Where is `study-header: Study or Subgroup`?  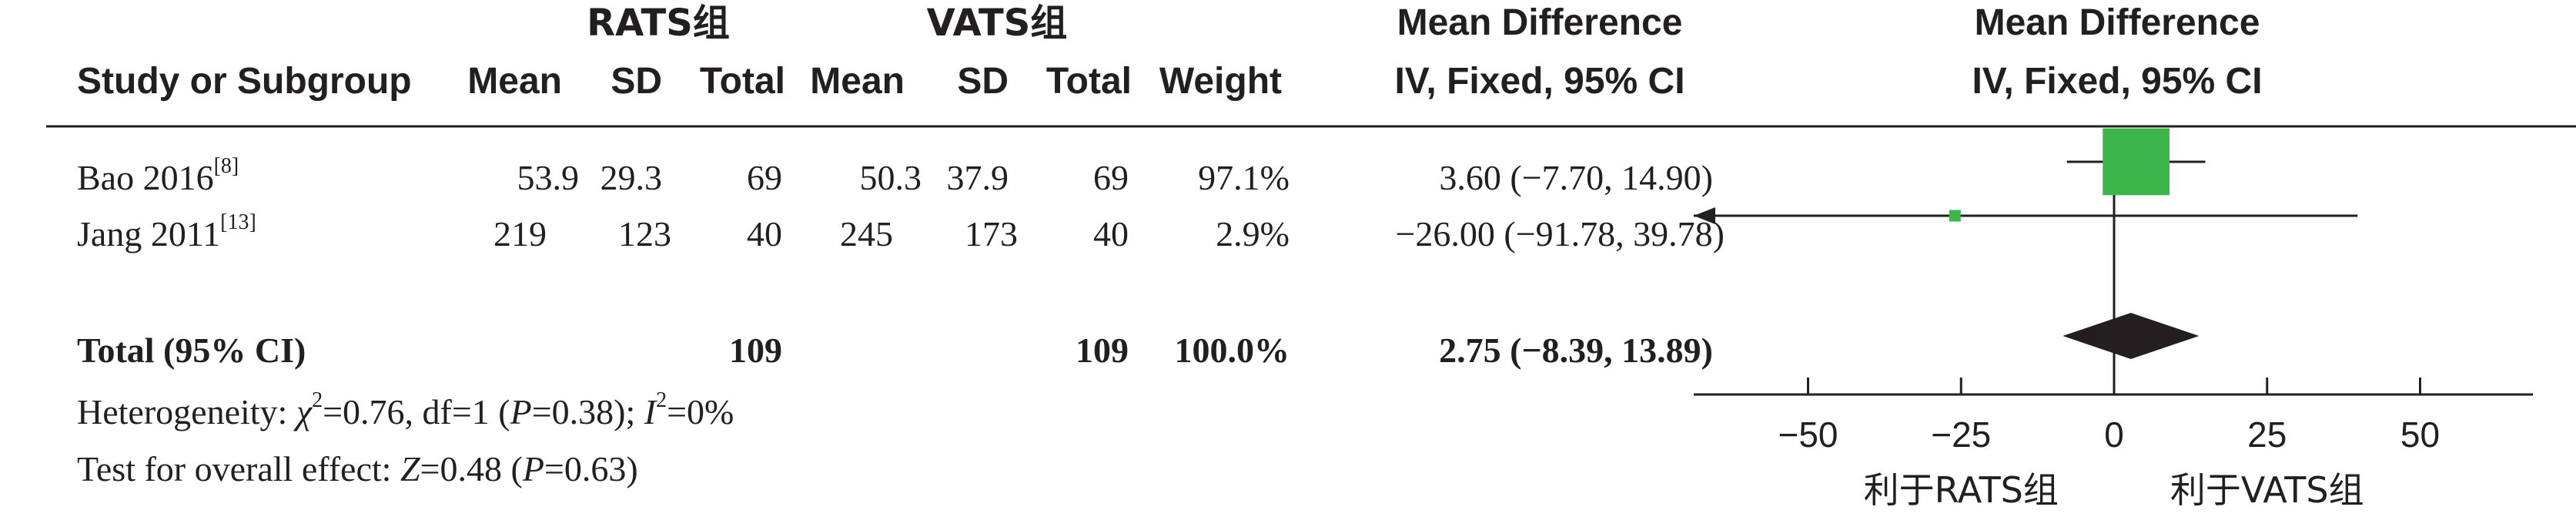 study-header: Study or Subgroup is located at coordinates (245, 81).